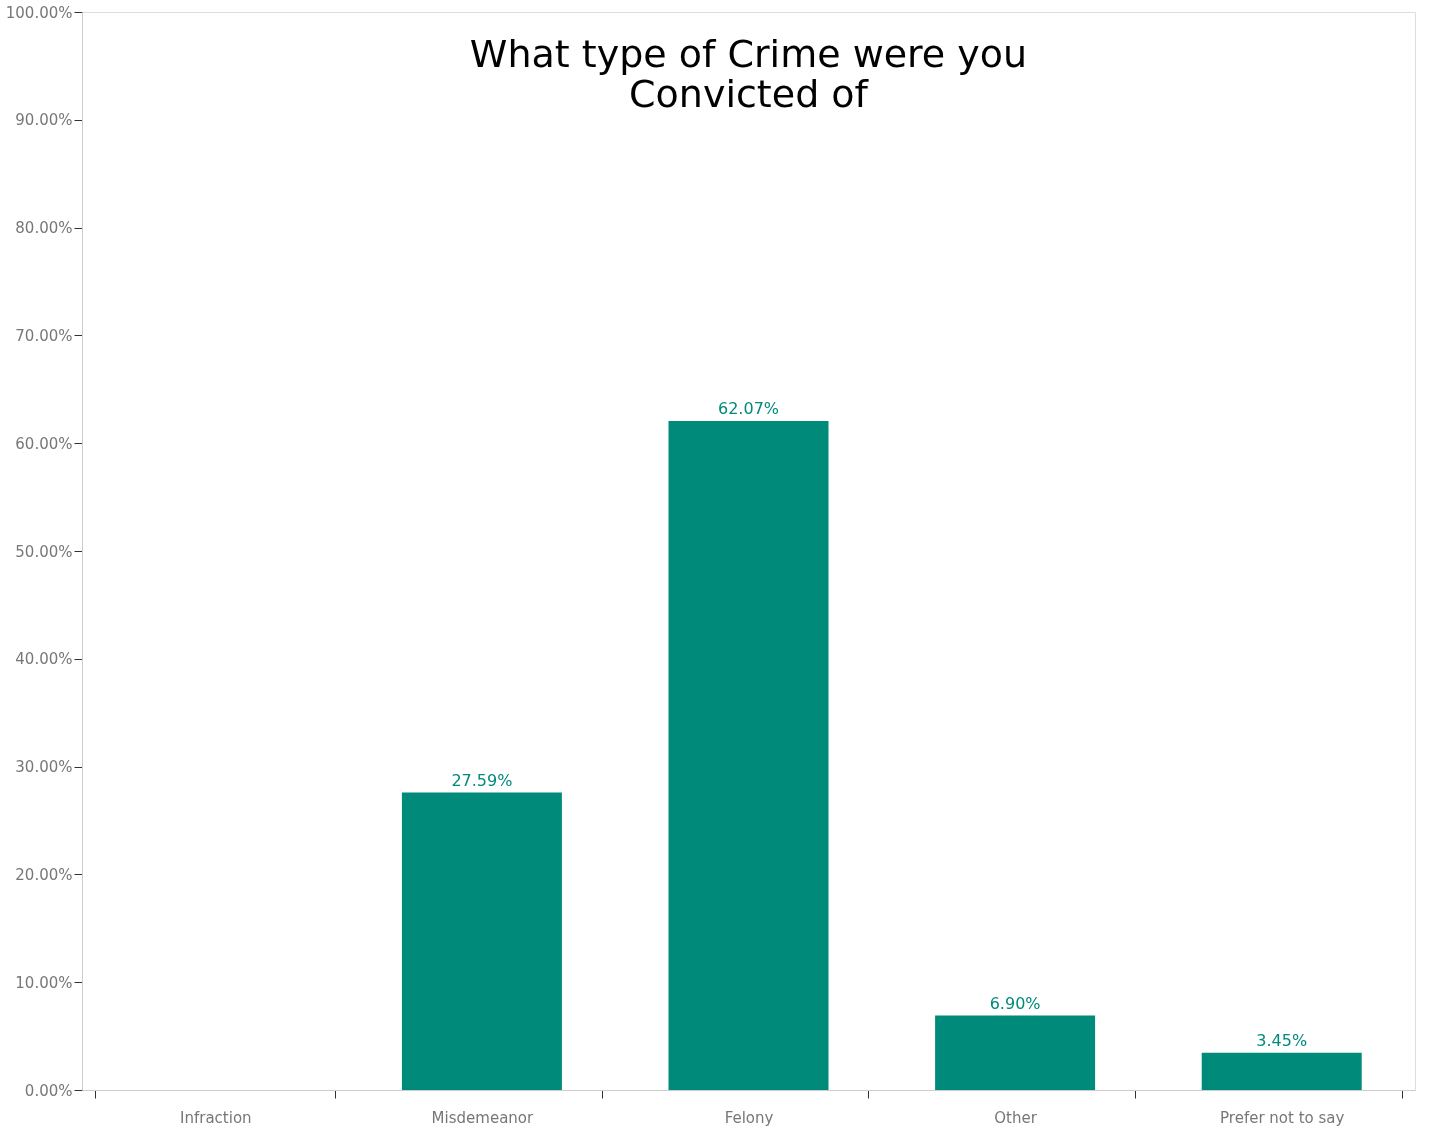 The height and width of the screenshot is (1145, 1440). What do you see at coordinates (216, 1117) in the screenshot?
I see `x-tick-label: Infraction` at bounding box center [216, 1117].